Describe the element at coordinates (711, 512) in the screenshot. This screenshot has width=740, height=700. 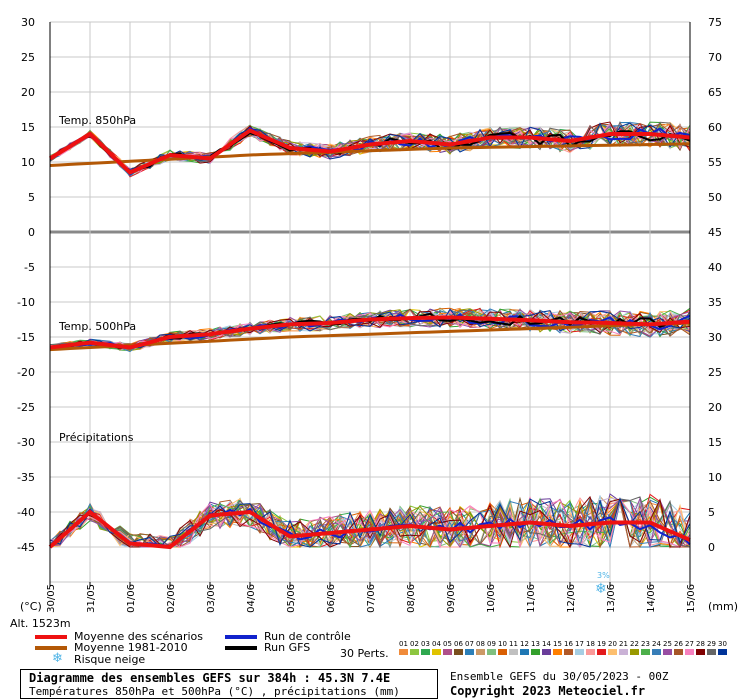
I see `y-tick-right-lower: 5` at that location.